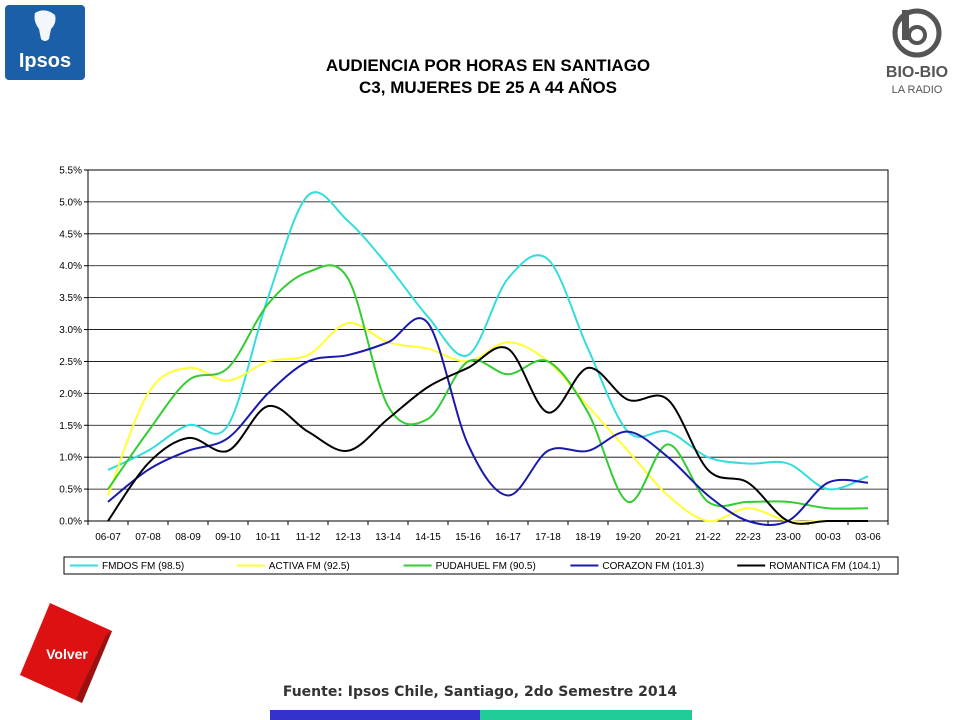  Describe the element at coordinates (67, 654) in the screenshot. I see `volver-label: Volver` at that location.